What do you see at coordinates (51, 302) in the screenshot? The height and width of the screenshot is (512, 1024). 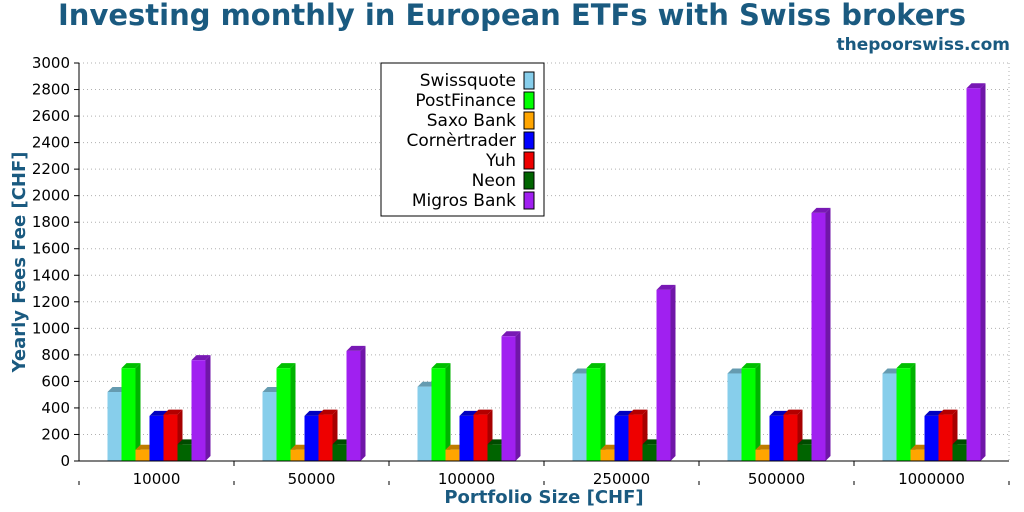 I see `y-tick-label: 1200` at bounding box center [51, 302].